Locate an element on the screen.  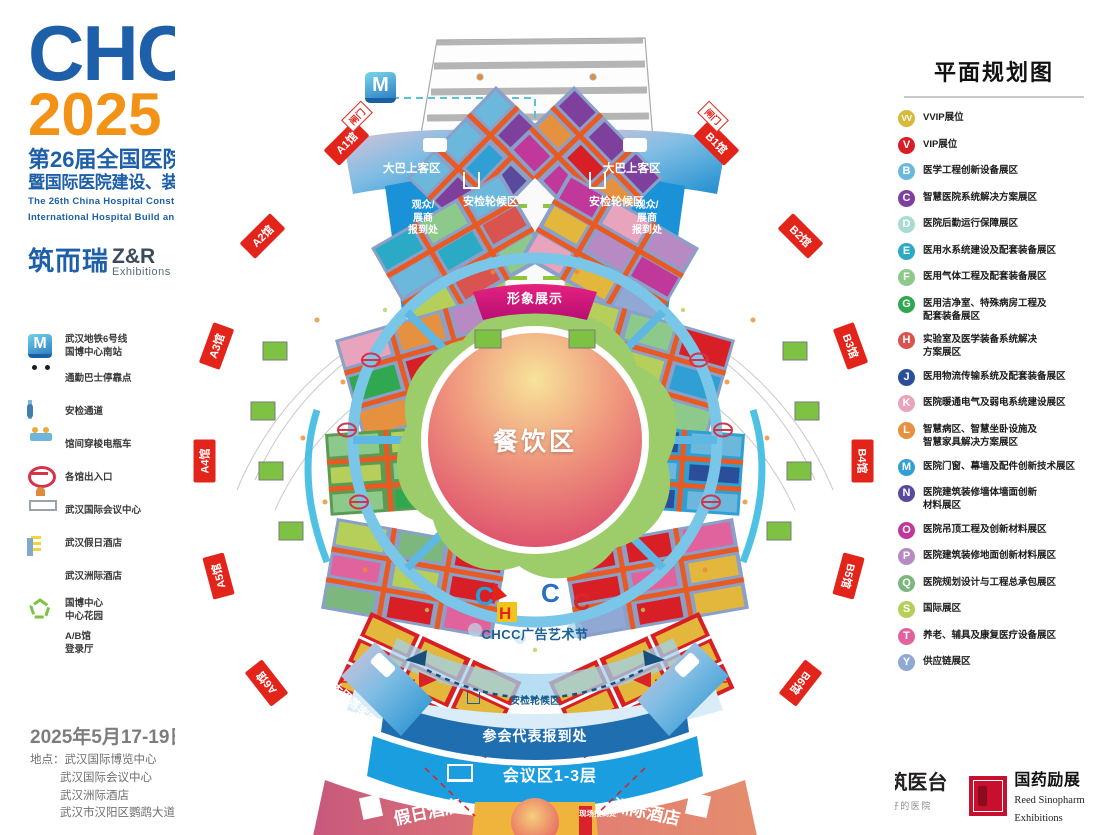
zone-legend-item-c: C 智慧医院系统解决方案展区 is located at coordinates (994, 198).